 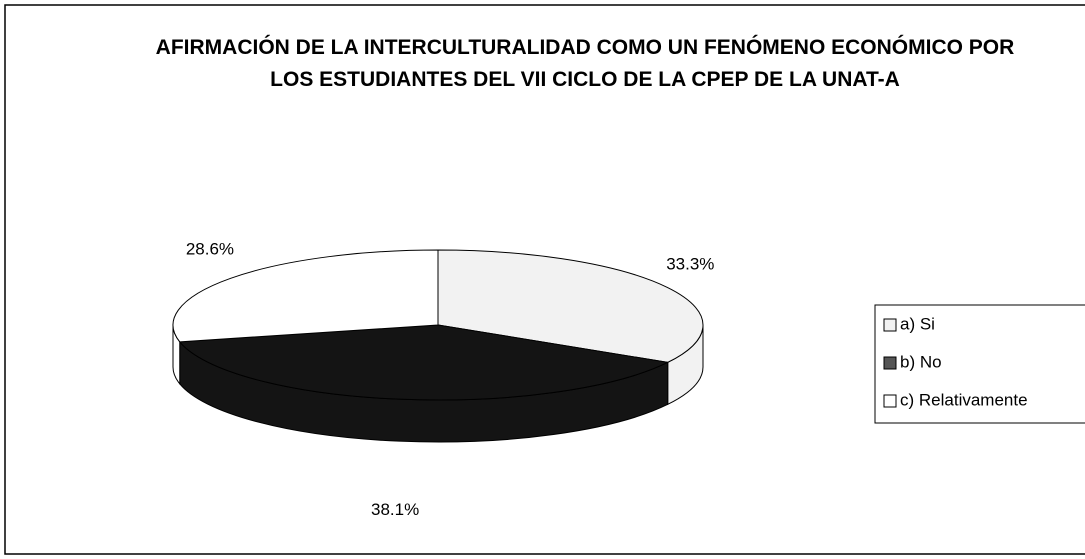 What do you see at coordinates (979, 364) in the screenshot?
I see `legend-box` at bounding box center [979, 364].